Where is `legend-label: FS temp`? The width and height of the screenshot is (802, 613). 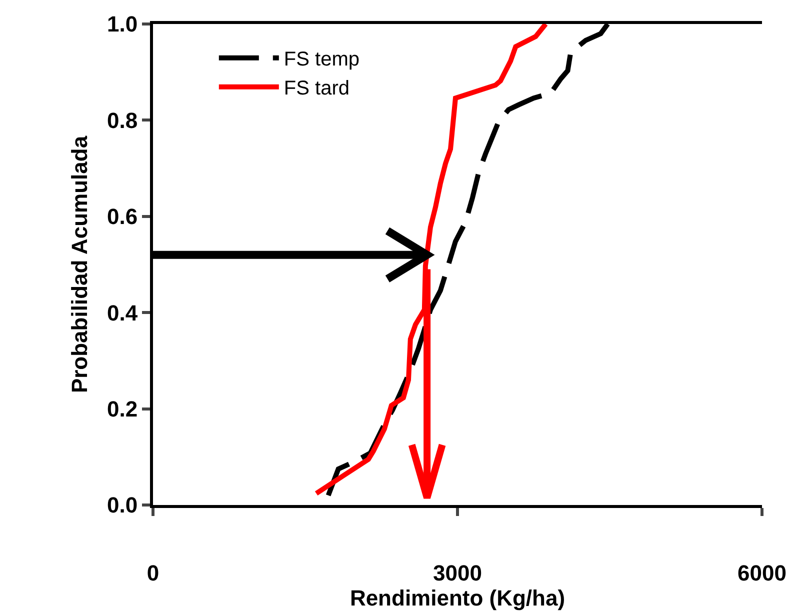 legend-label: FS temp is located at coordinates (322, 59).